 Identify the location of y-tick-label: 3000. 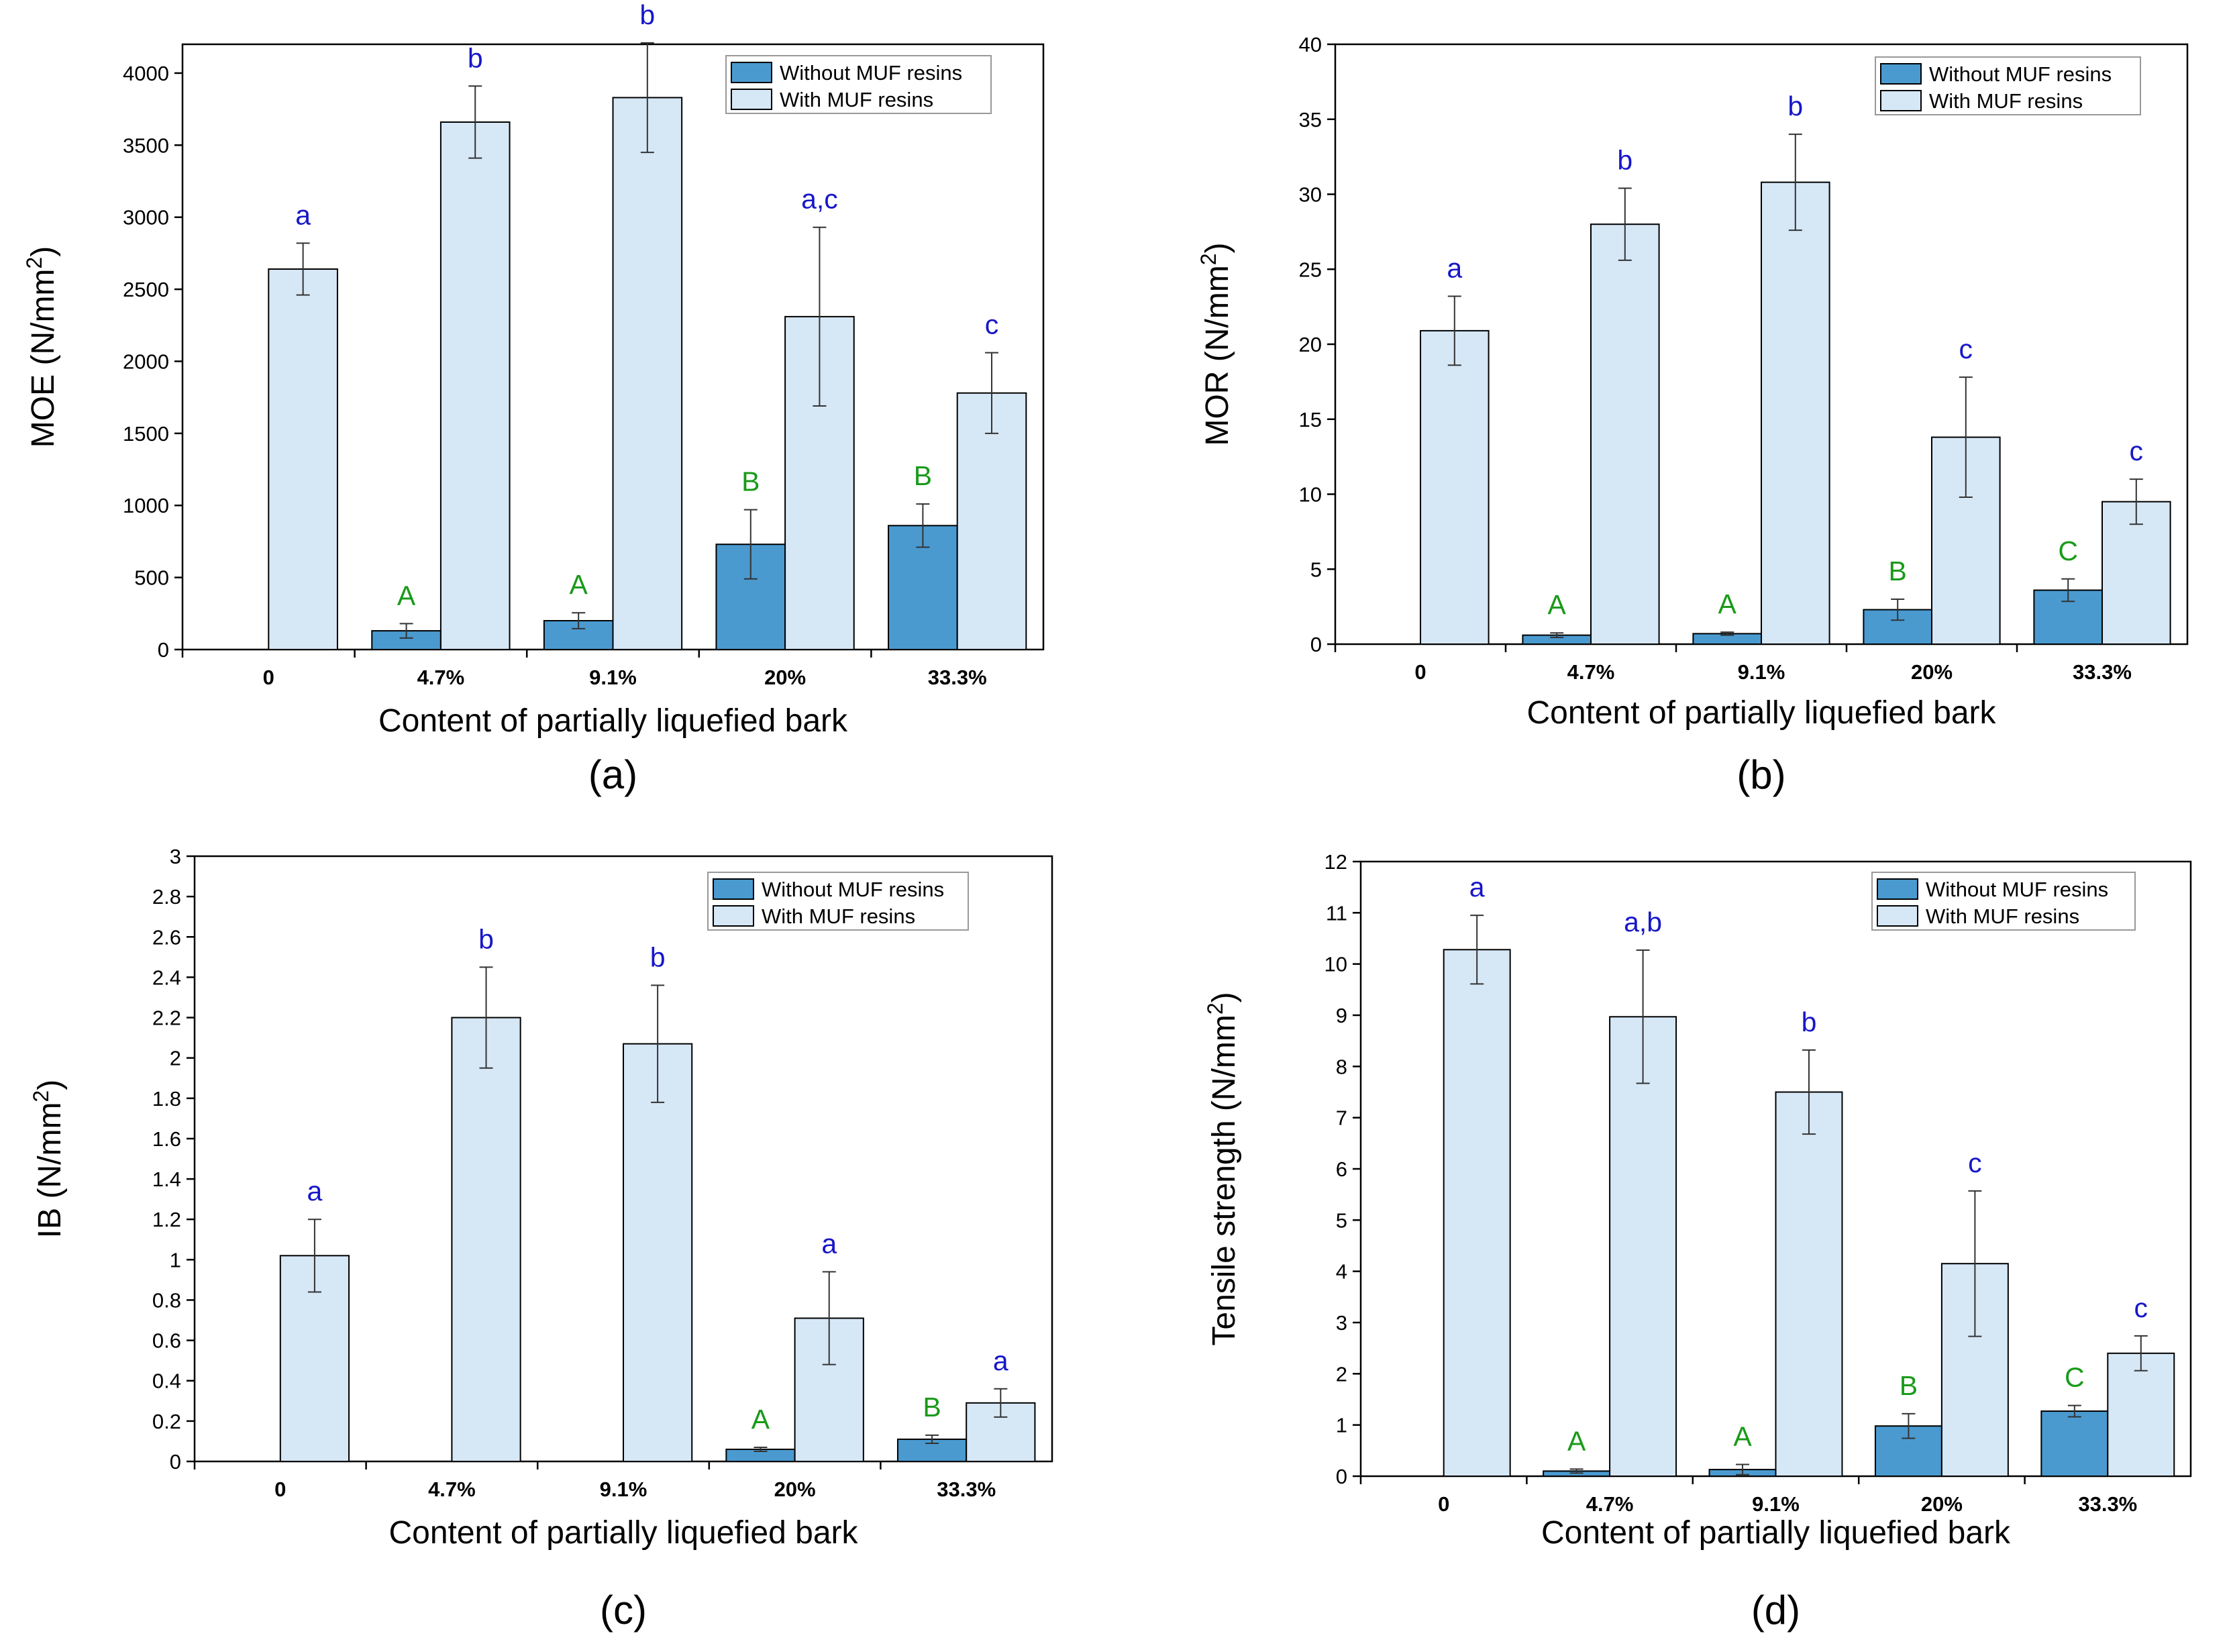
(146, 217).